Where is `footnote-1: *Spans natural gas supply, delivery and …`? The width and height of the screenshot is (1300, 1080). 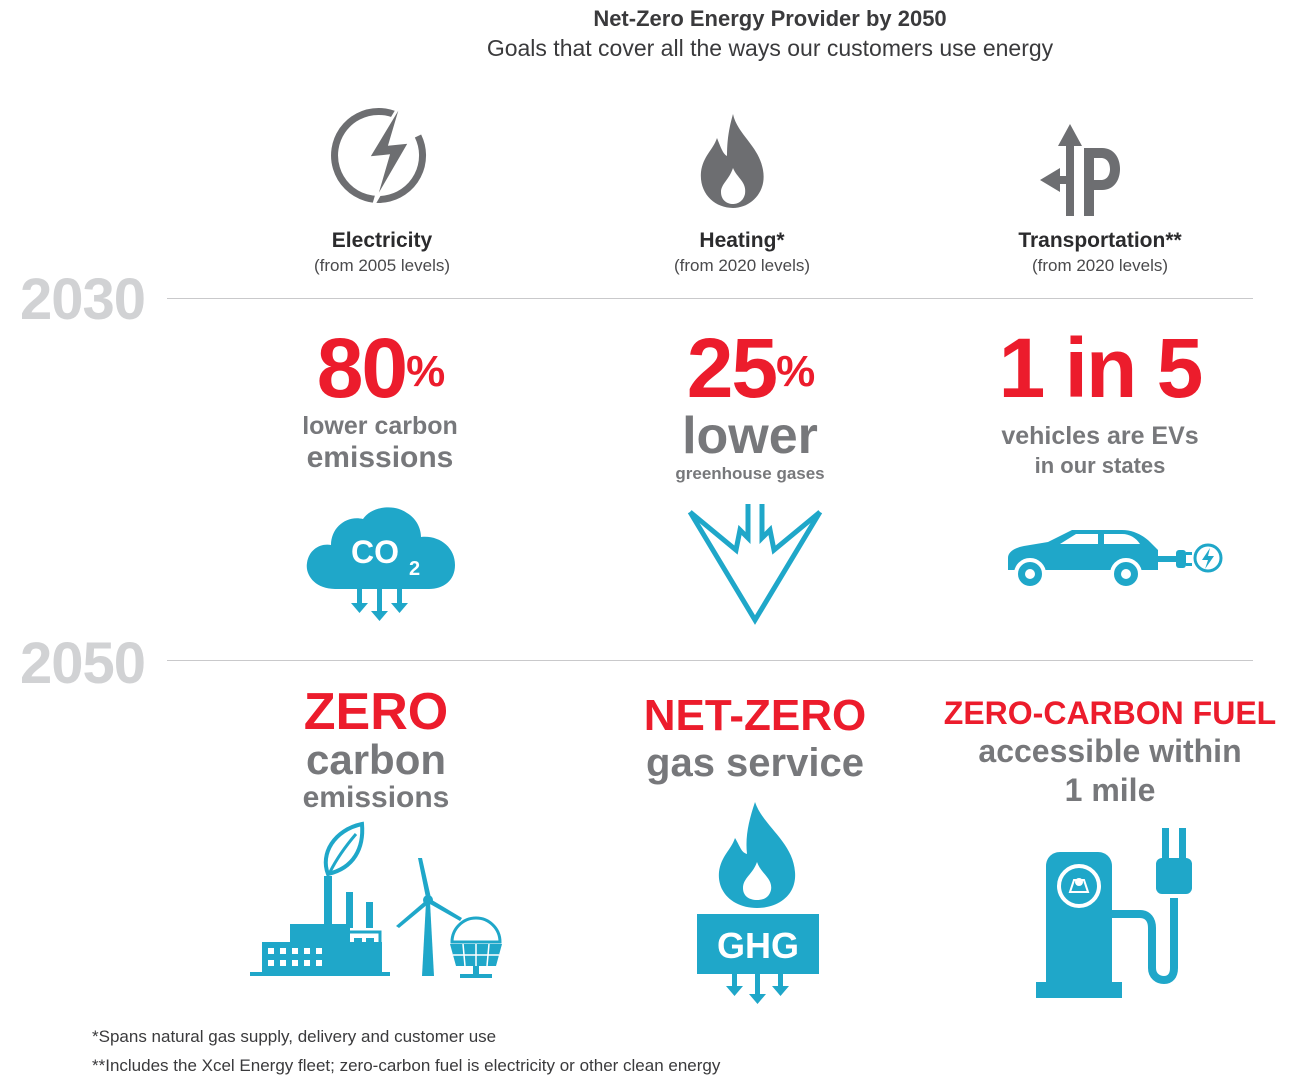
footnote-1: *Spans natural gas supply, delivery and … is located at coordinates (294, 1036).